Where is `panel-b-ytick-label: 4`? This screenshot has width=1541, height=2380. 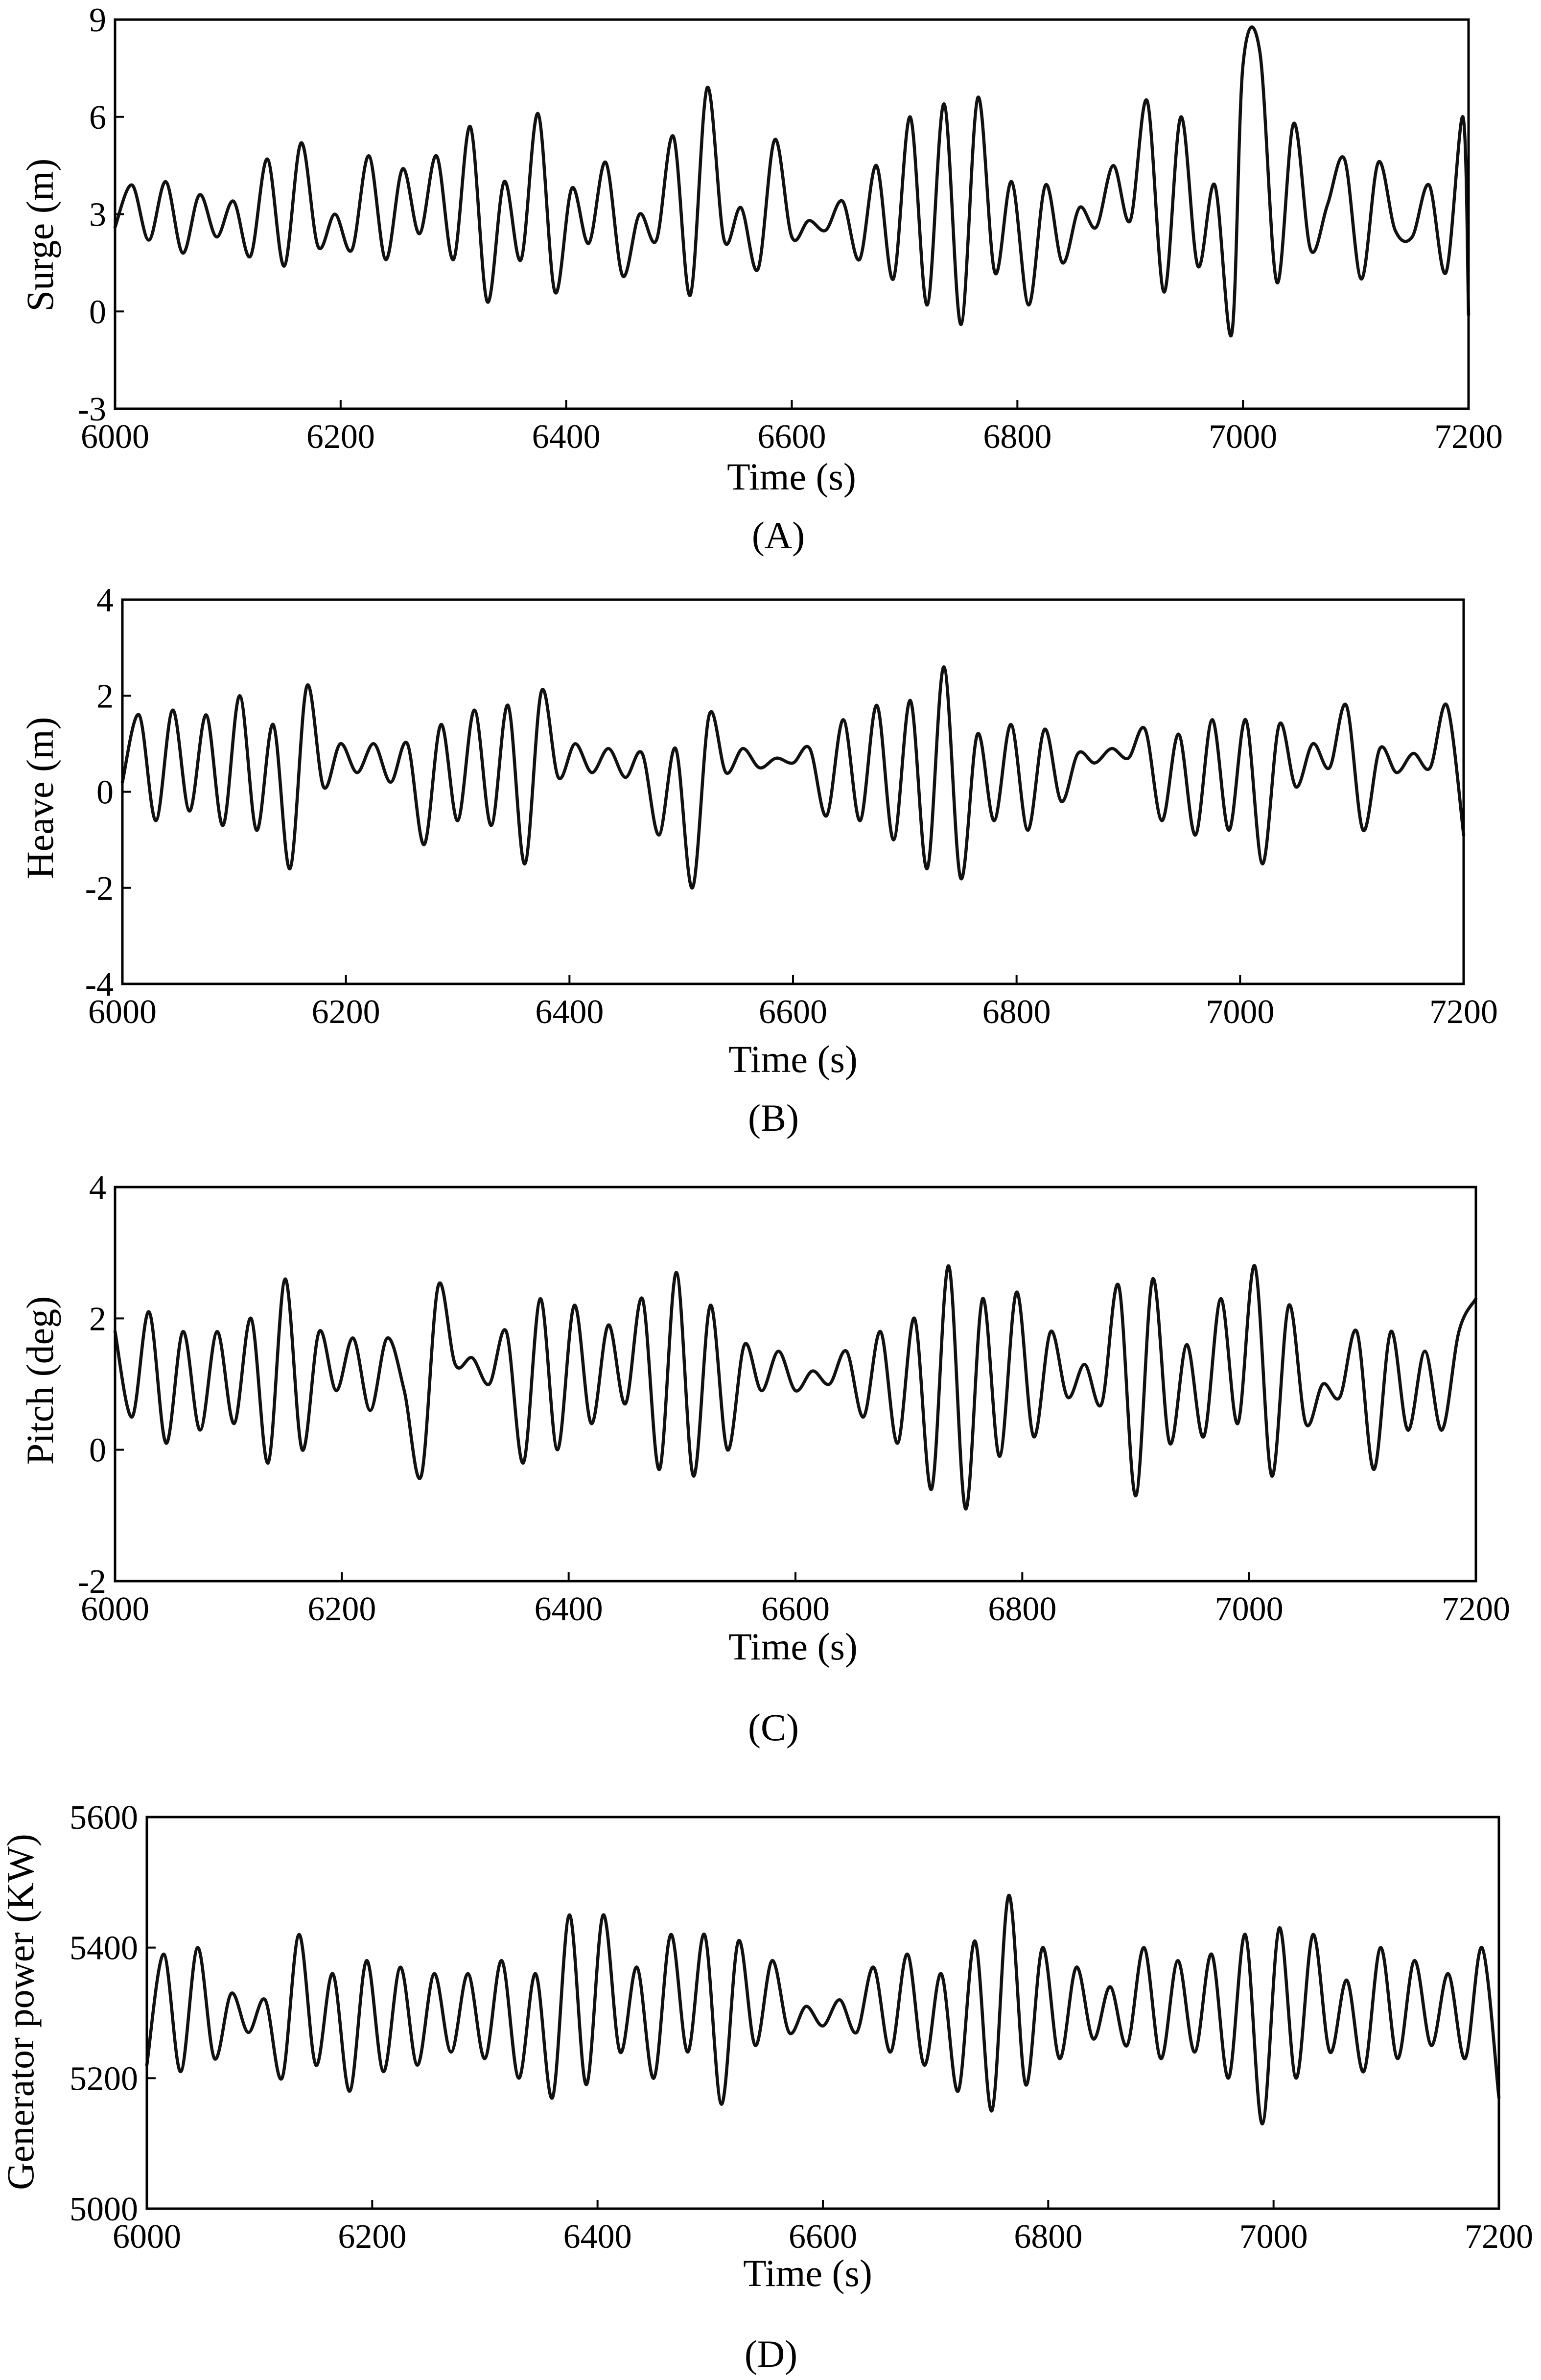
panel-b-ytick-label: 4 is located at coordinates (105, 600).